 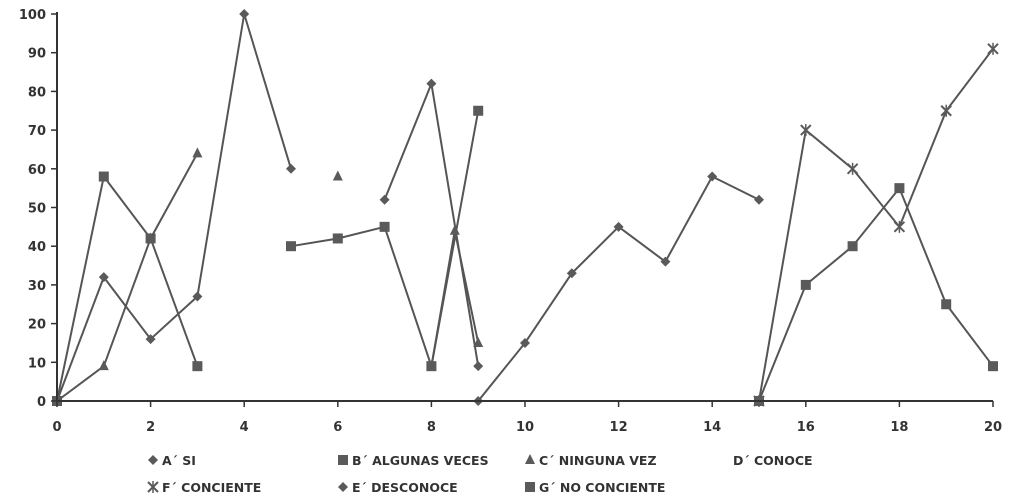 I want to click on y-tick-label: 80, so click(x=37, y=92).